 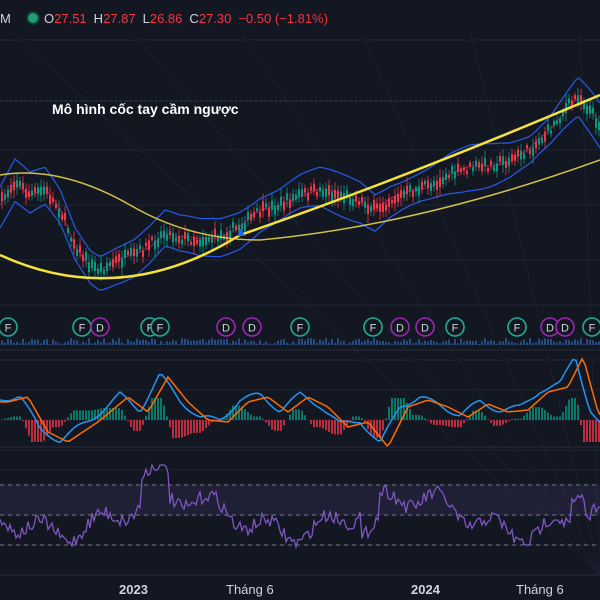 What do you see at coordinates (517, 329) in the screenshot?
I see `event-marker-label: F` at bounding box center [517, 329].